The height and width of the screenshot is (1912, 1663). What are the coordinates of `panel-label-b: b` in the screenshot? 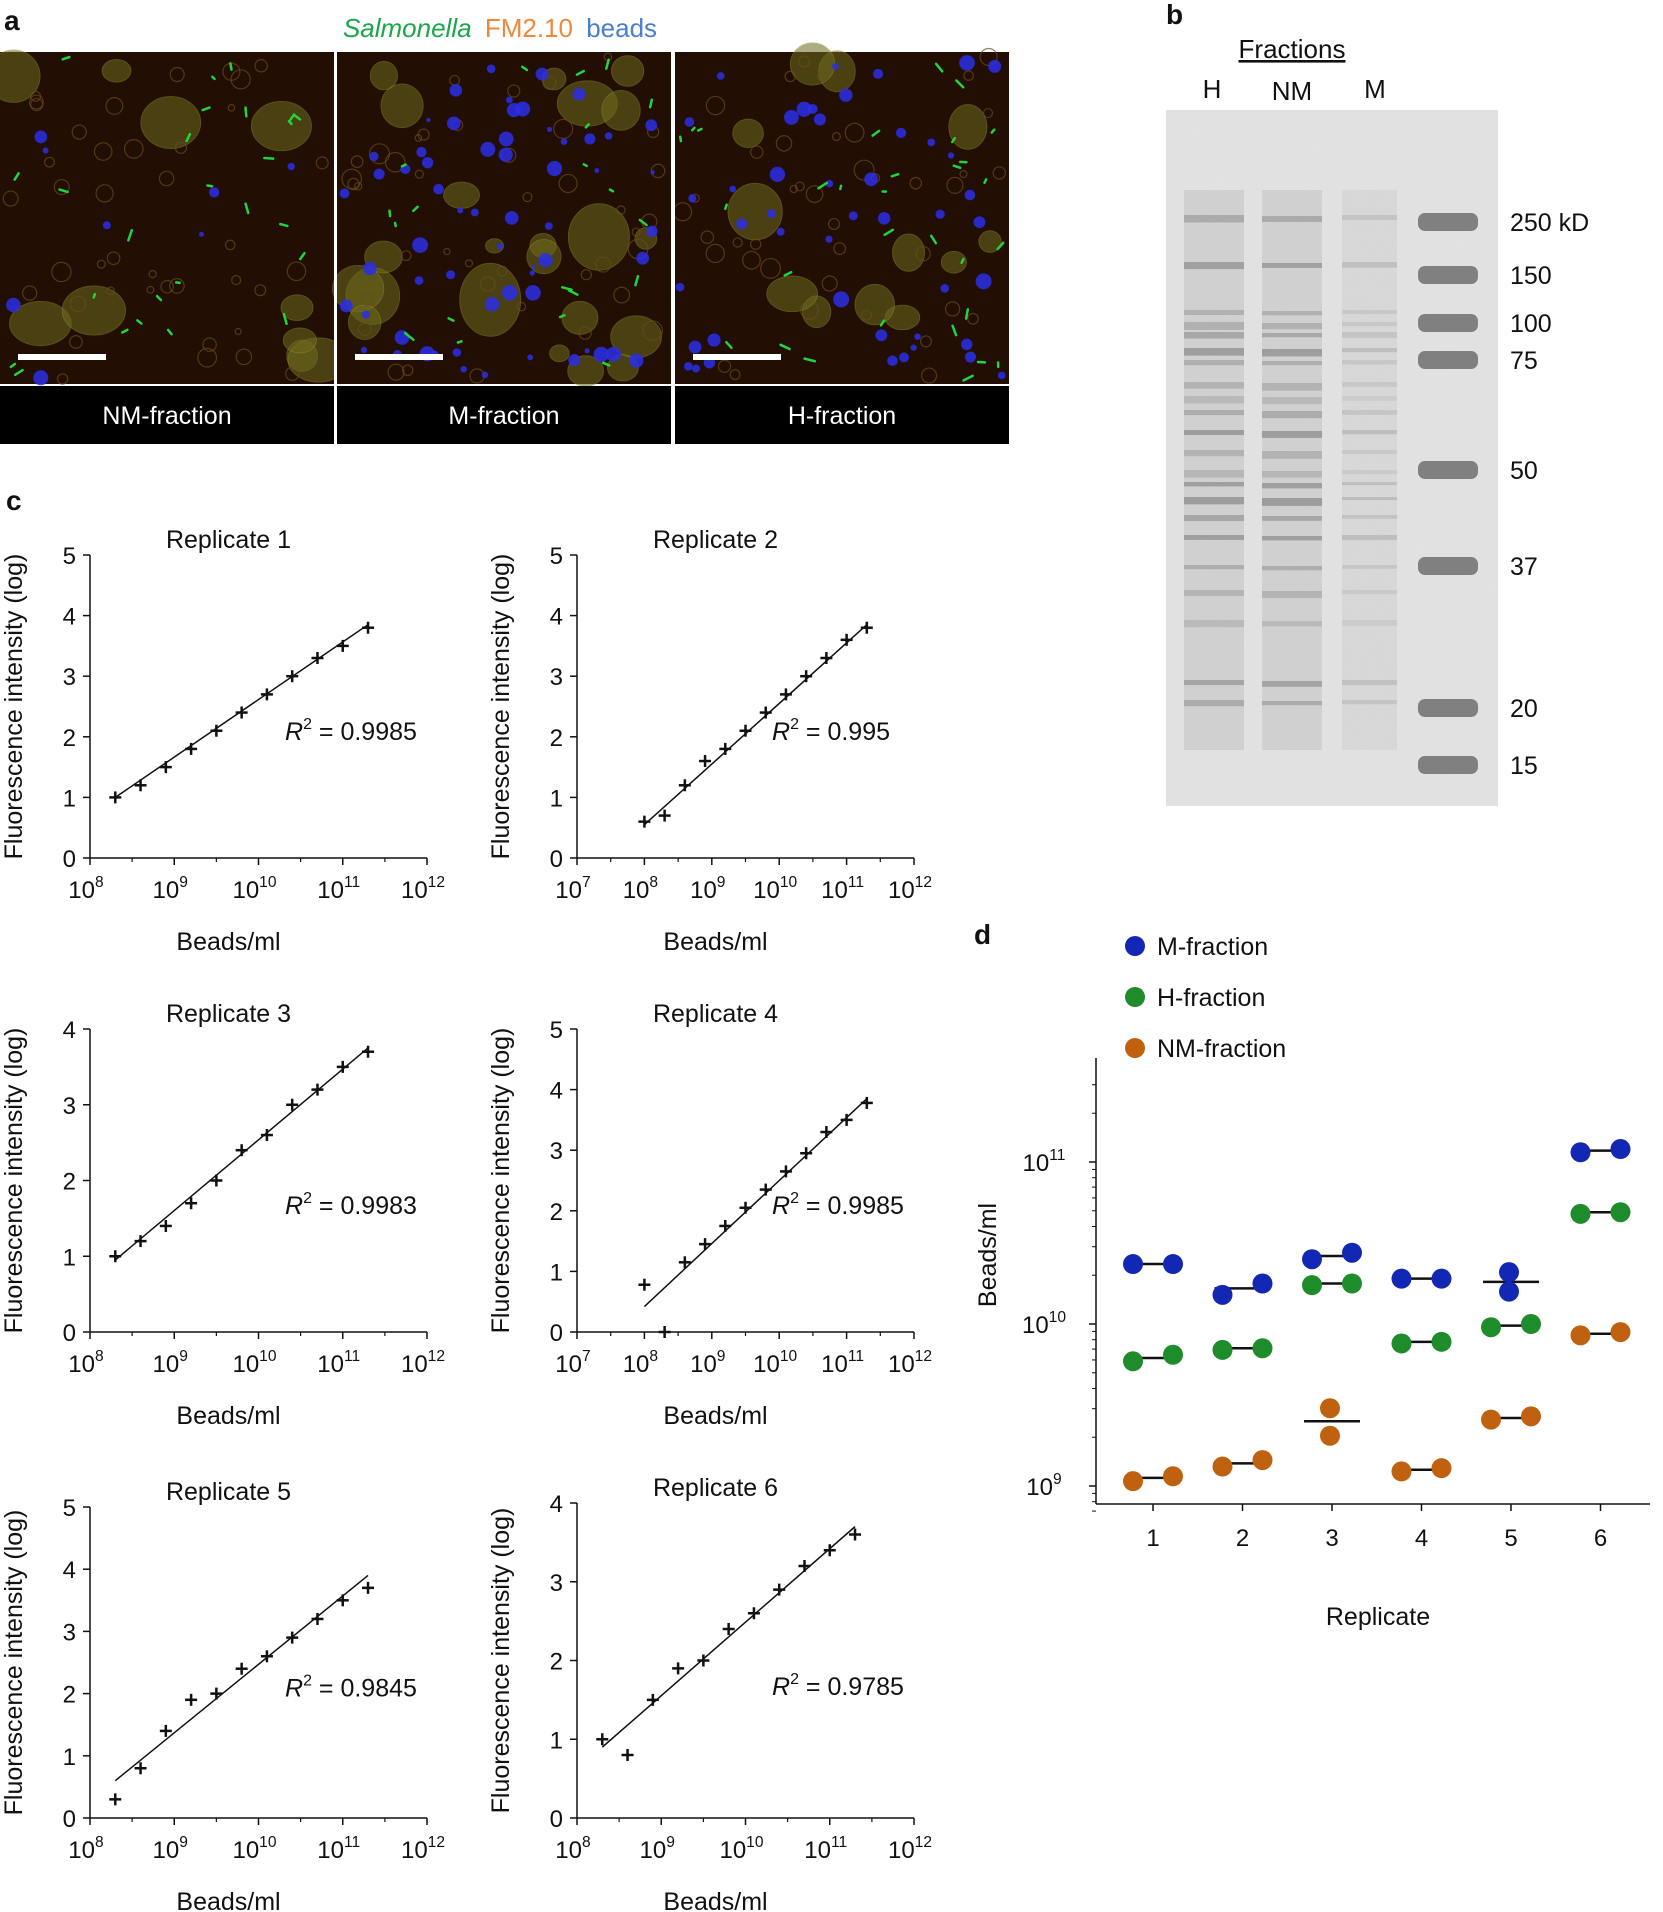 It's located at (1174, 15).